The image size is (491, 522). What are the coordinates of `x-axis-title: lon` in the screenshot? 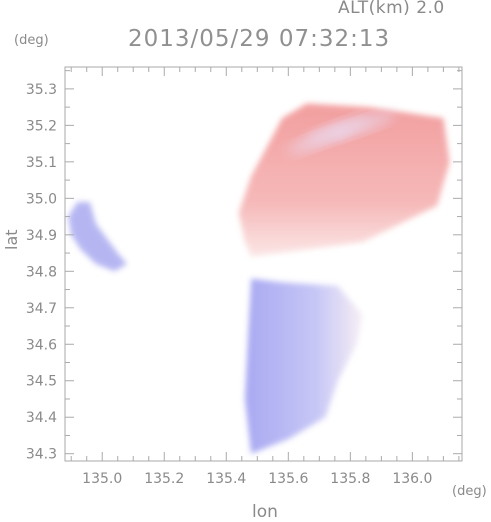 It's located at (265, 512).